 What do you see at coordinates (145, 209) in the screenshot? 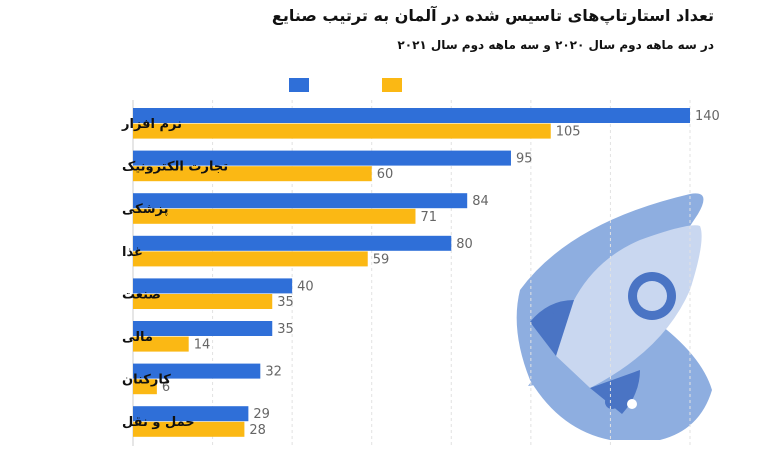
I see `category-label: پزشکی` at bounding box center [145, 209].